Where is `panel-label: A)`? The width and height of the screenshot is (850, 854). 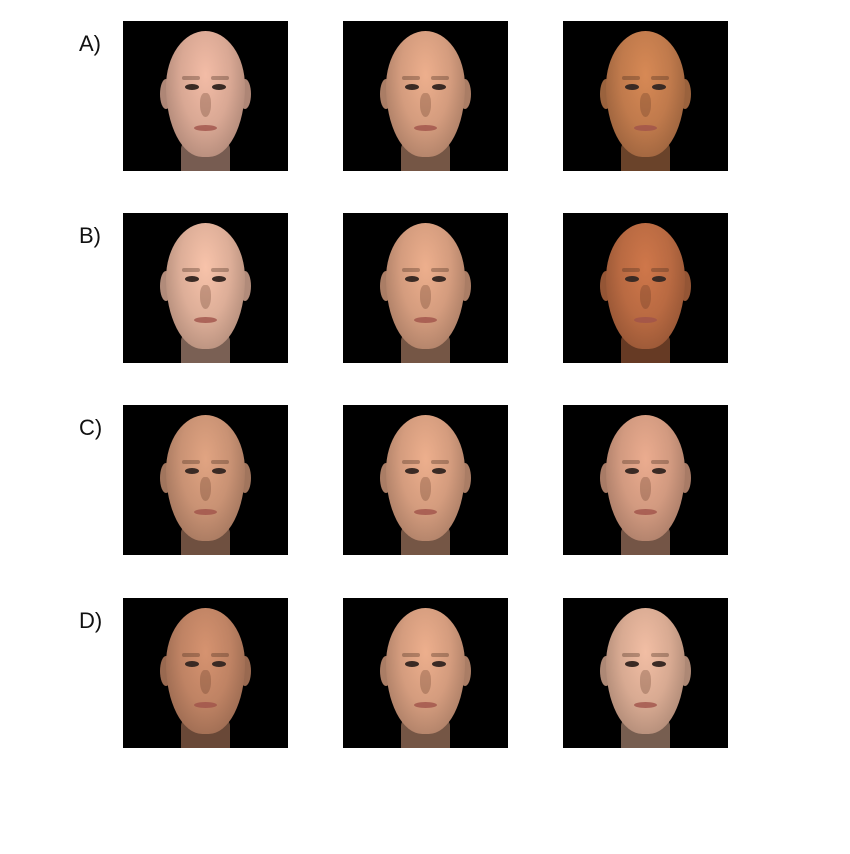 panel-label: A) is located at coordinates (90, 43).